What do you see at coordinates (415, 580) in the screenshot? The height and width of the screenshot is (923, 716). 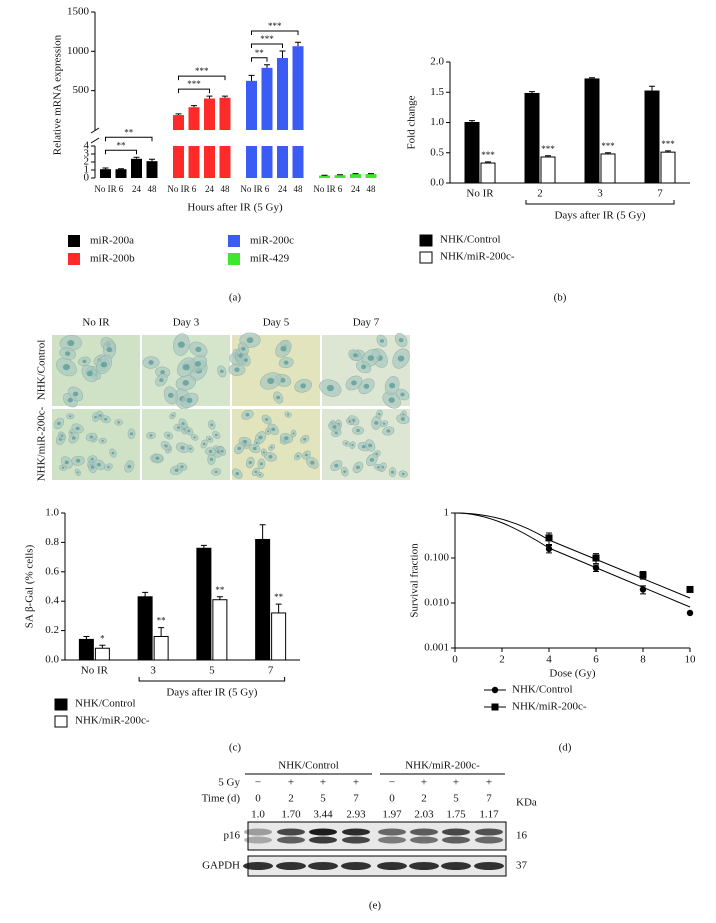 I see `y-axis-label: Survival fraction` at bounding box center [415, 580].